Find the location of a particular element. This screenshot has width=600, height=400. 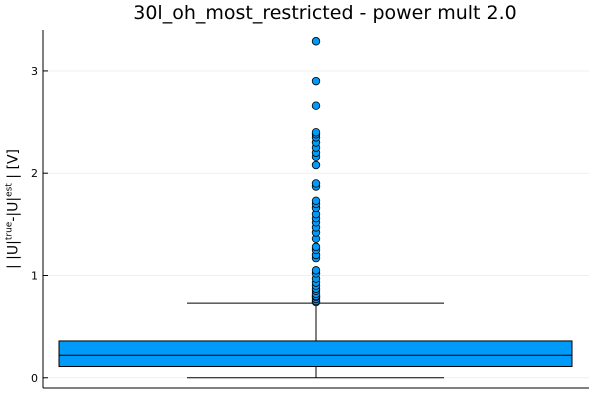

y-tick-label: 3 is located at coordinates (34, 71).